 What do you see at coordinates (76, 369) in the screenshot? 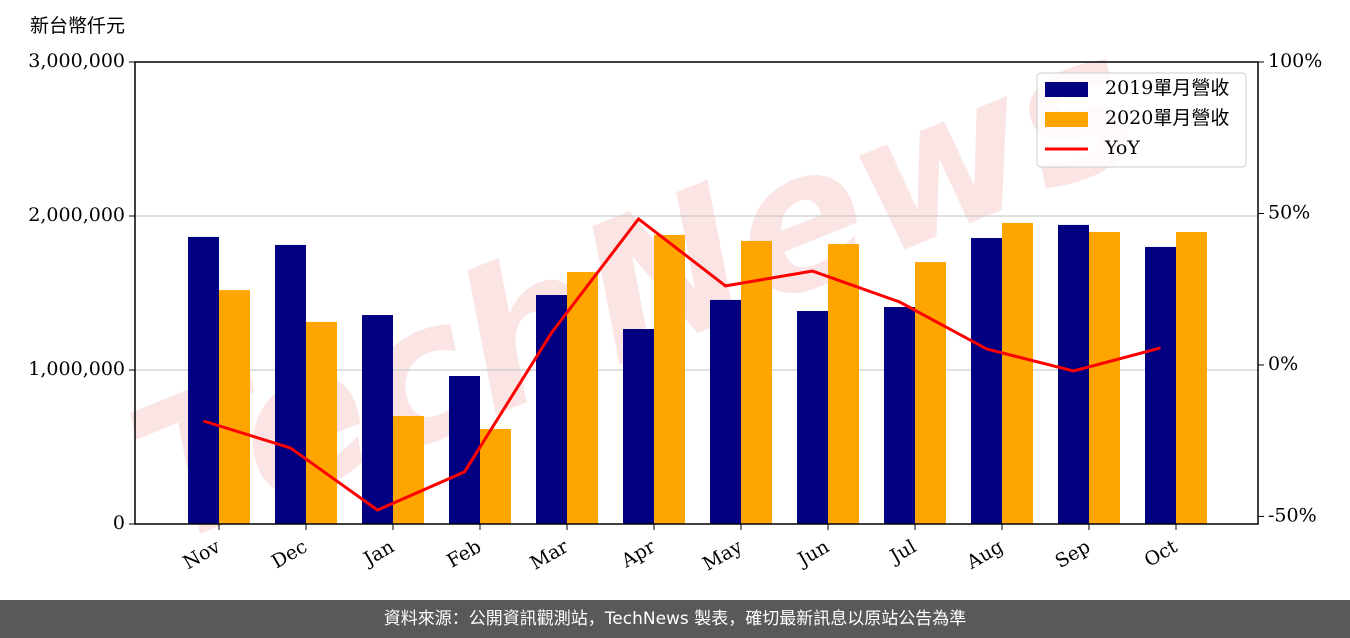
I see `y-tick-label: 1,000,000` at bounding box center [76, 369].